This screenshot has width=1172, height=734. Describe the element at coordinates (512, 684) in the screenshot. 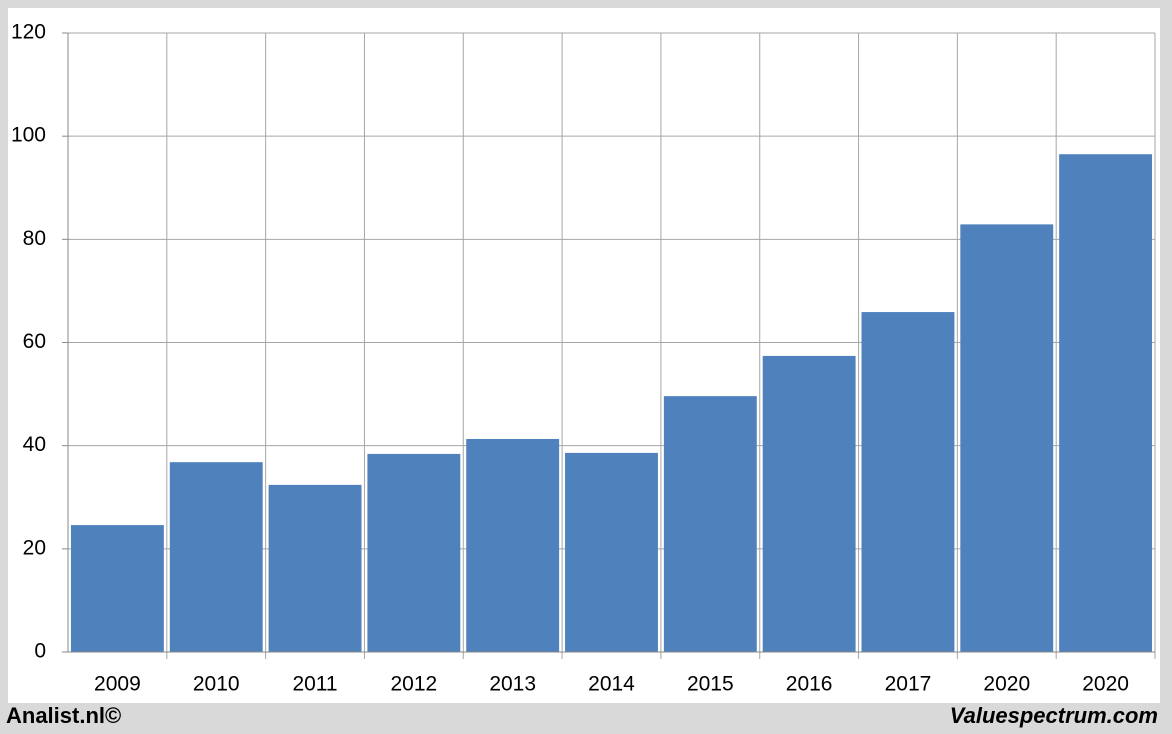

I see `x-tick-label: 2013` at that location.